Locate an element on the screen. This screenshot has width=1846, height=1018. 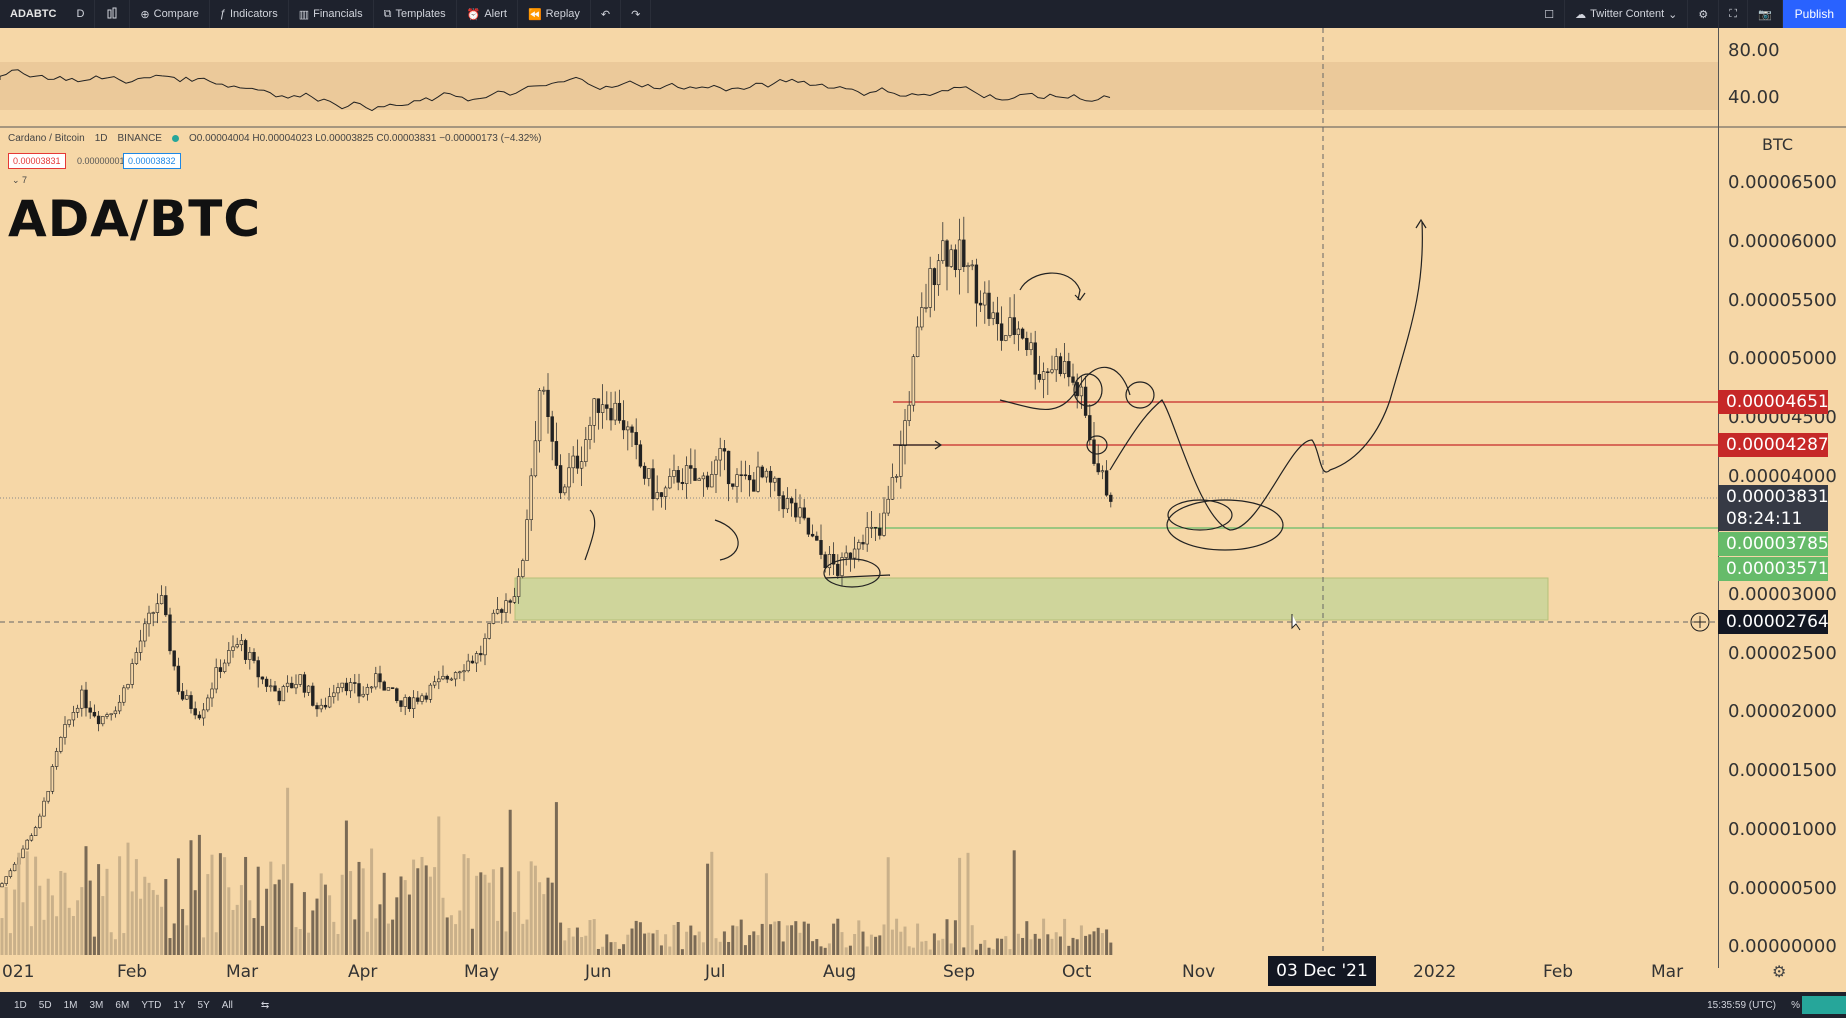
legend-title: Cardano / Bitcoin is located at coordinates (46, 138).